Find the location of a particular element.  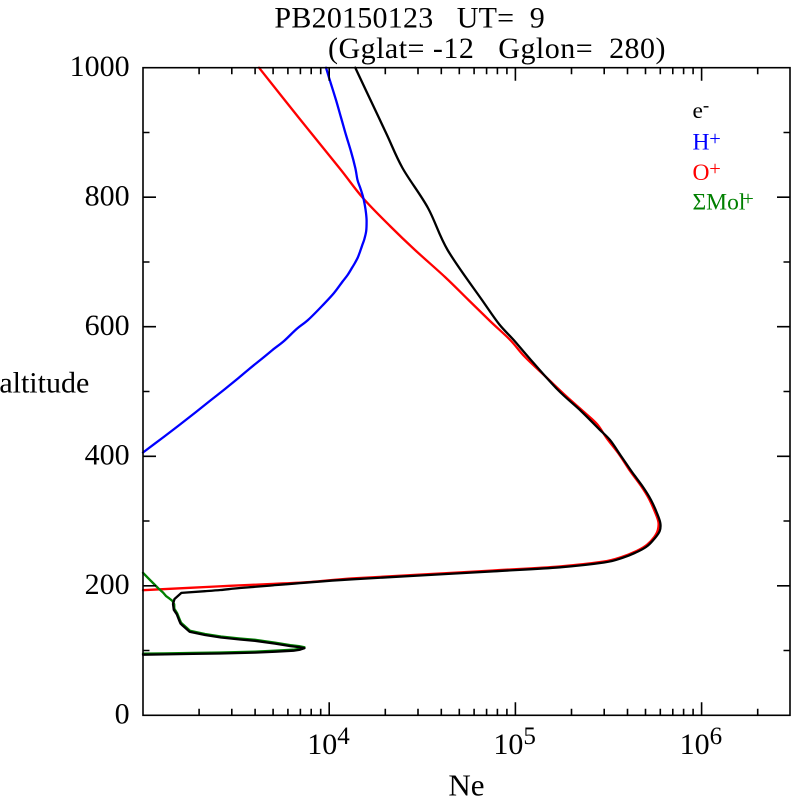

svg-text: 400 is located at coordinates (107, 454).